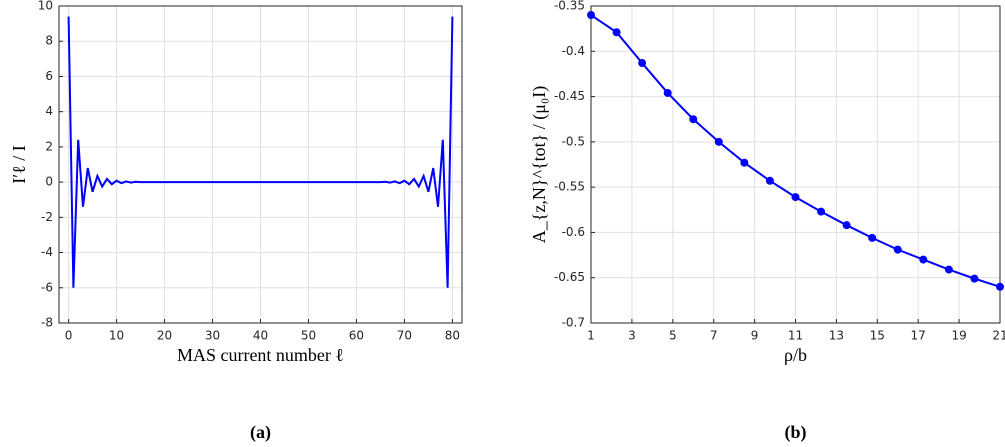  Describe the element at coordinates (49, 41) in the screenshot. I see `y-tick-label: 8` at that location.